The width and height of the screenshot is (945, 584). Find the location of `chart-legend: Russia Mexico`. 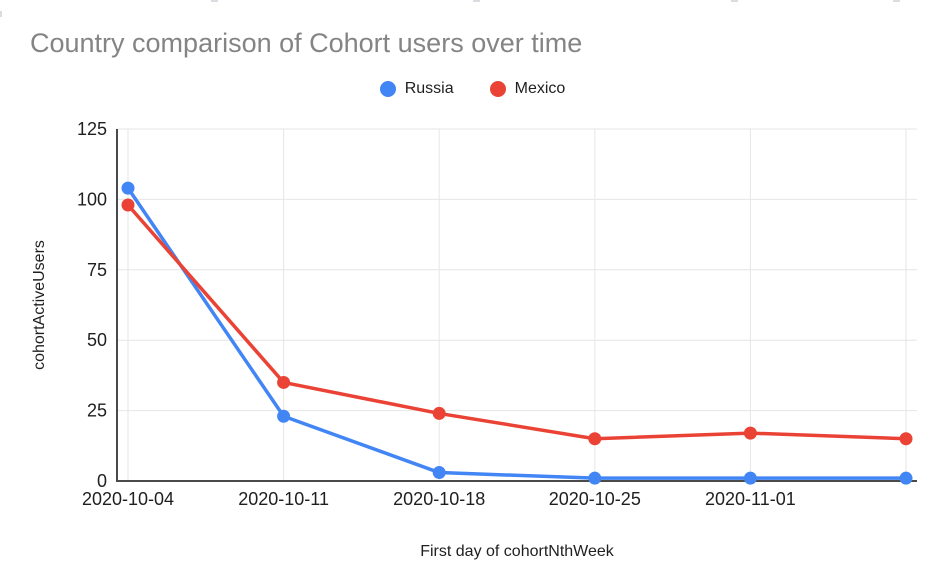

chart-legend: Russia Mexico is located at coordinates (472, 89).